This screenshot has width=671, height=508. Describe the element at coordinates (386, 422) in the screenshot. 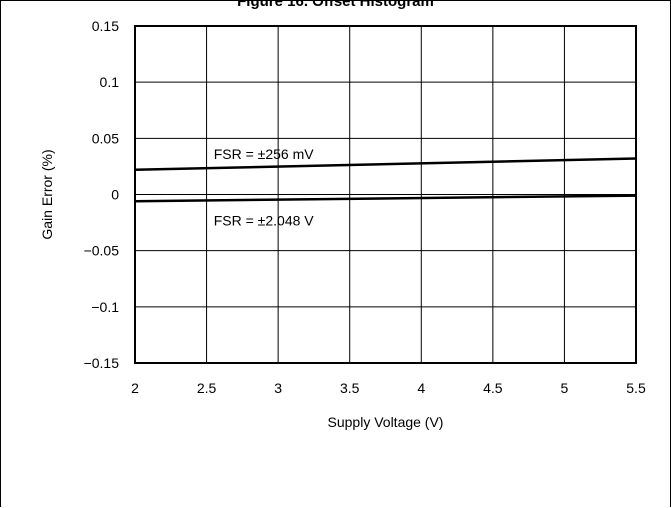

I see `x-axis-label: Supply Voltage (V)` at that location.